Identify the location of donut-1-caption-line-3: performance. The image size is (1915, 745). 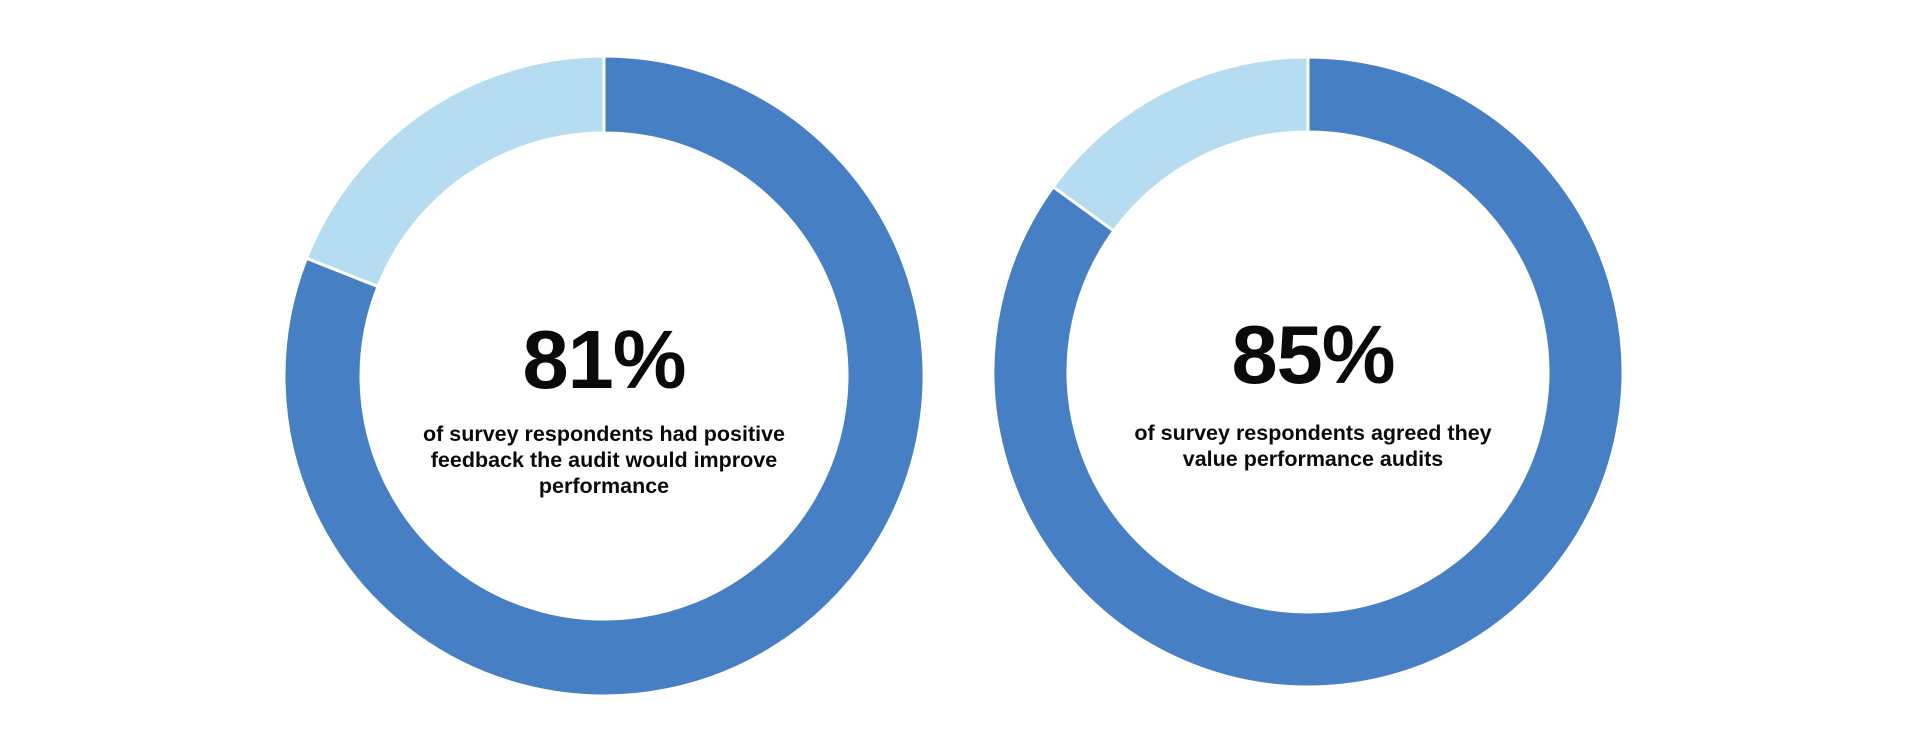
(604, 486).